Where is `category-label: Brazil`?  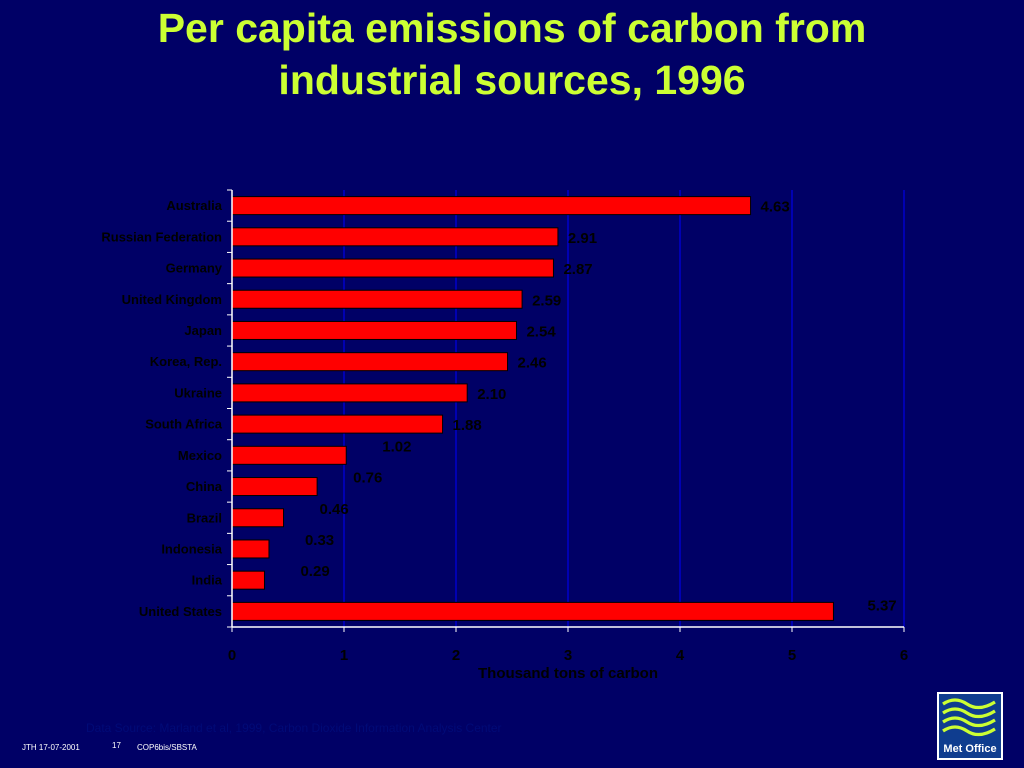 category-label: Brazil is located at coordinates (204, 517).